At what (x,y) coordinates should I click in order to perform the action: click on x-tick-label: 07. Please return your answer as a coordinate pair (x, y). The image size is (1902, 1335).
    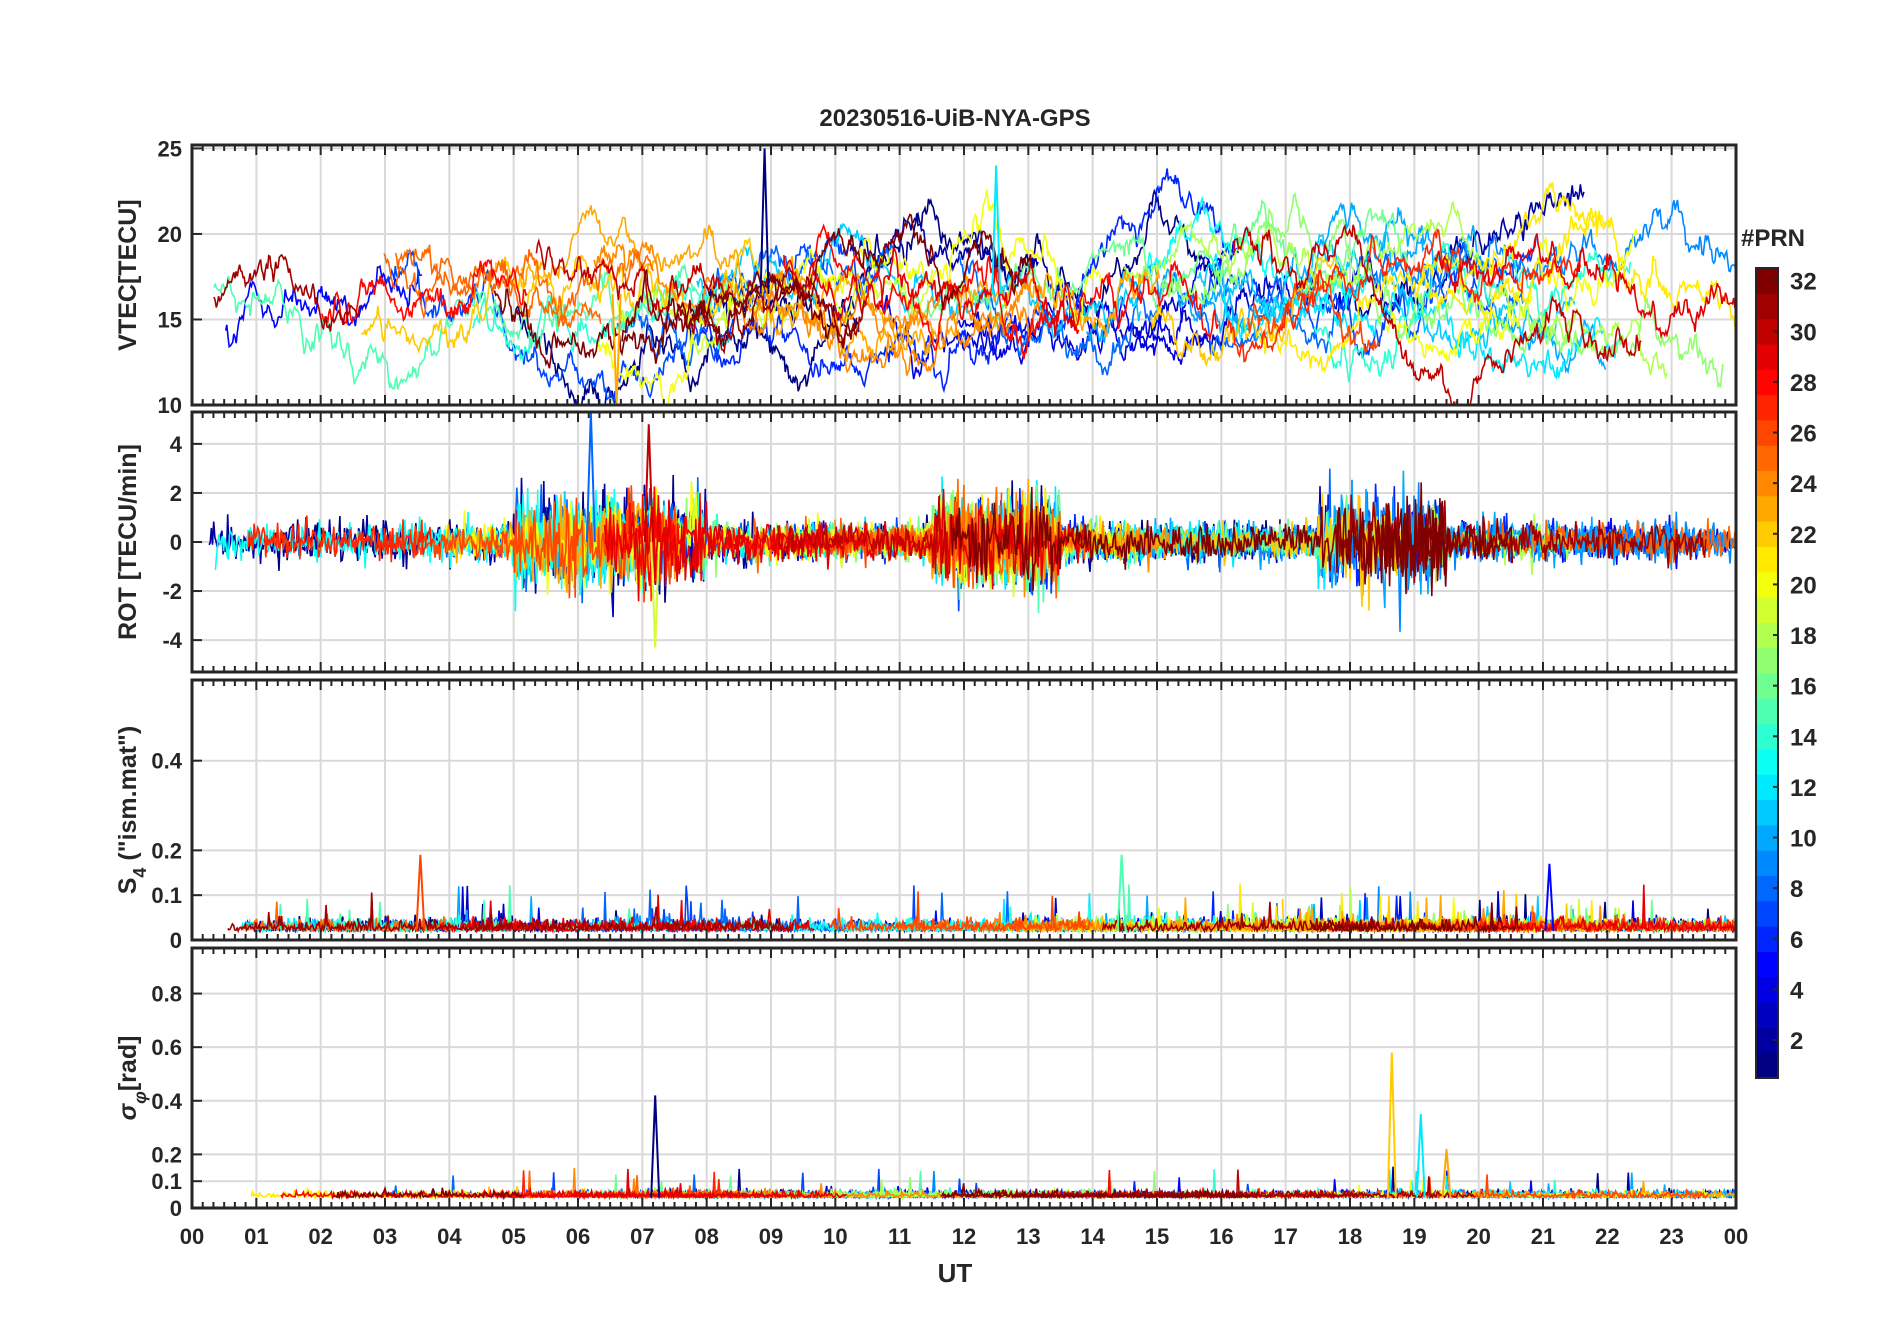
    Looking at the image, I should click on (642, 1236).